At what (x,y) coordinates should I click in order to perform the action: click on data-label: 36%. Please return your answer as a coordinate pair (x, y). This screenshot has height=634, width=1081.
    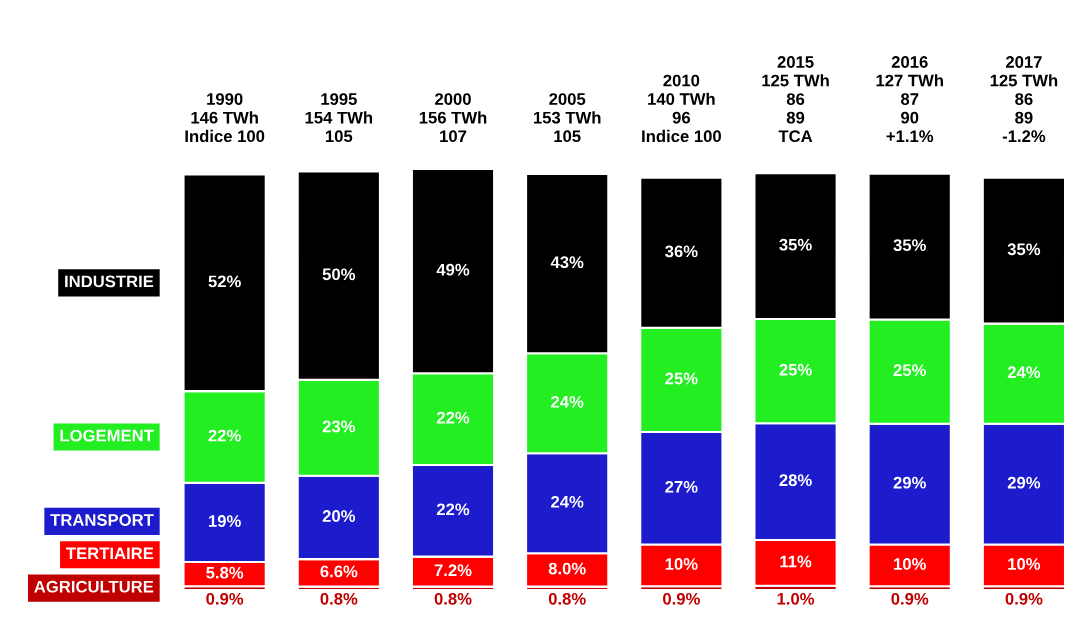
    Looking at the image, I should click on (681, 251).